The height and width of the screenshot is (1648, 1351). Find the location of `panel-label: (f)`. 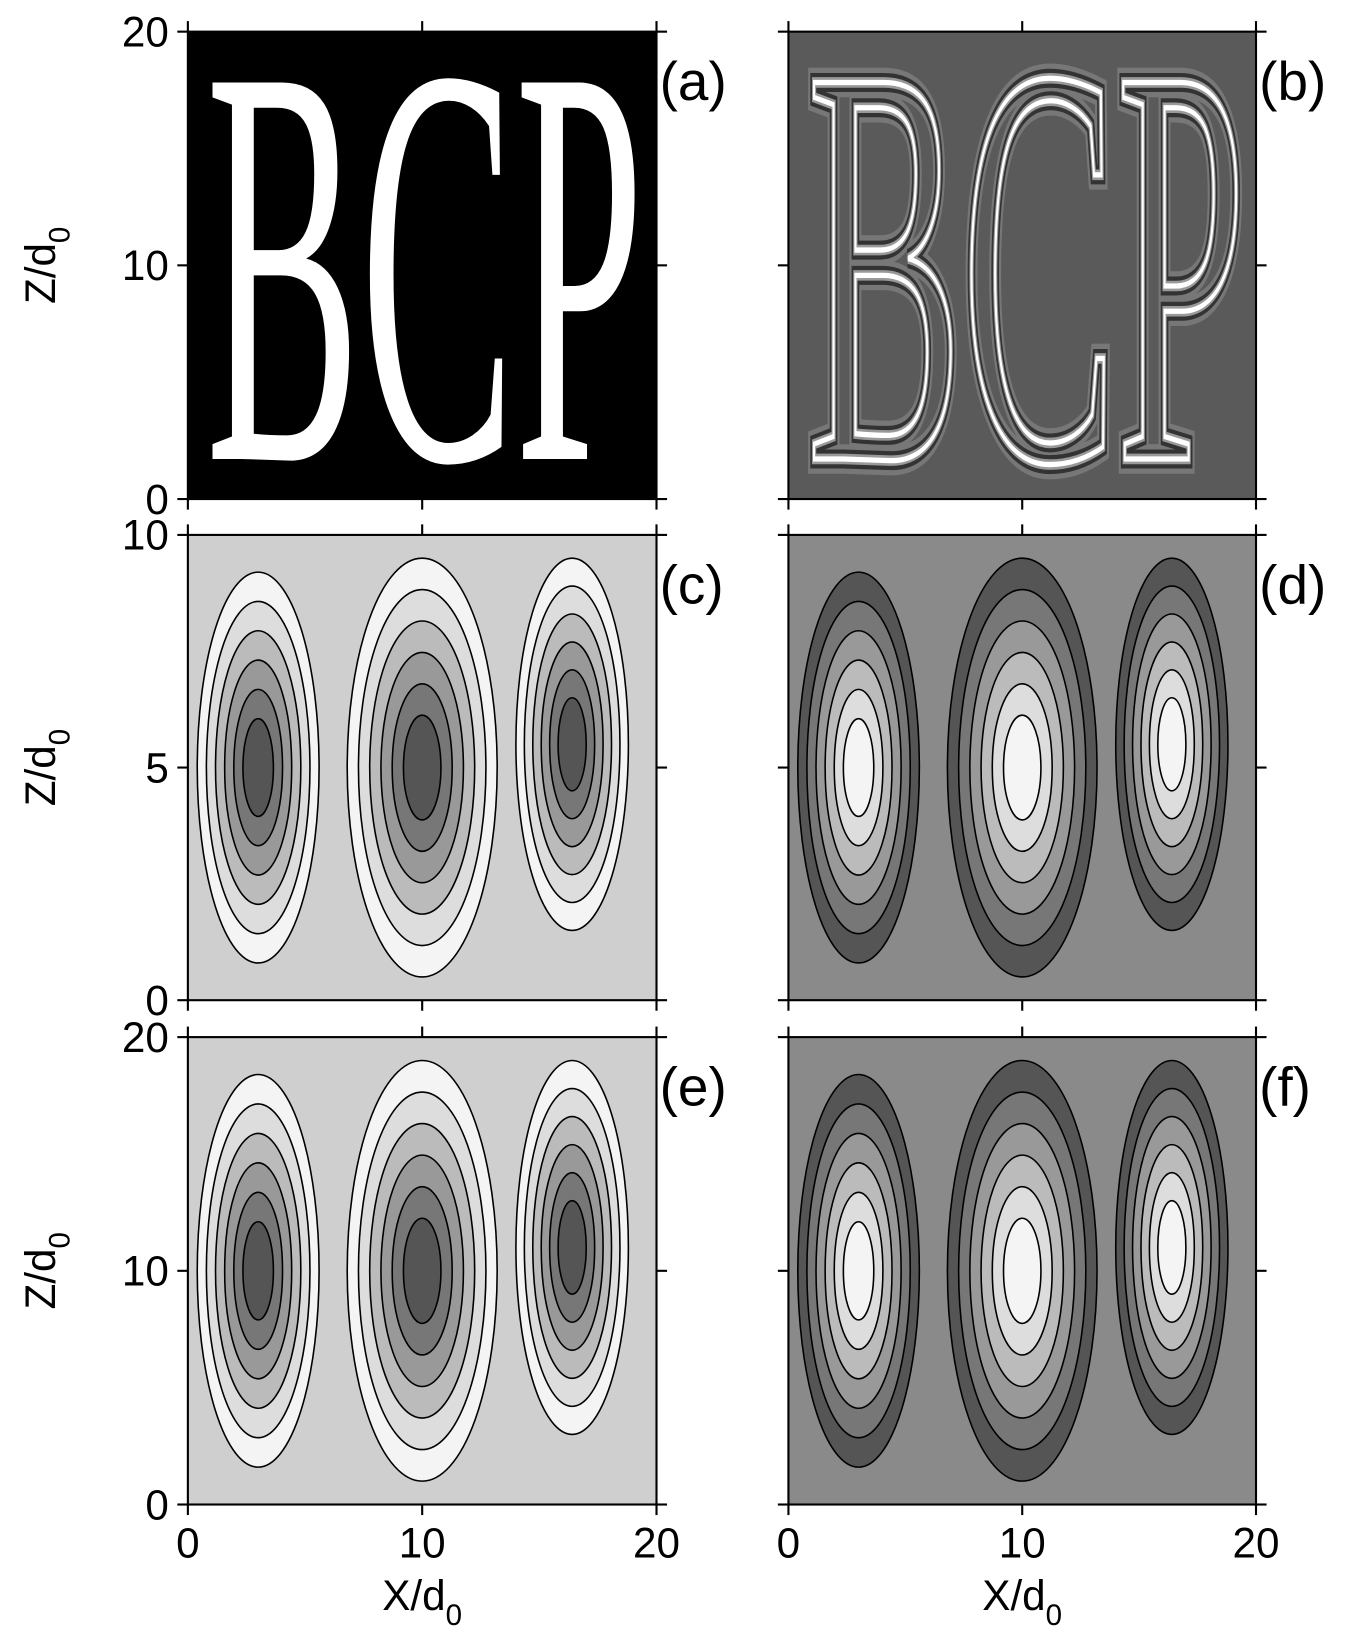

panel-label: (f) is located at coordinates (1285, 1087).